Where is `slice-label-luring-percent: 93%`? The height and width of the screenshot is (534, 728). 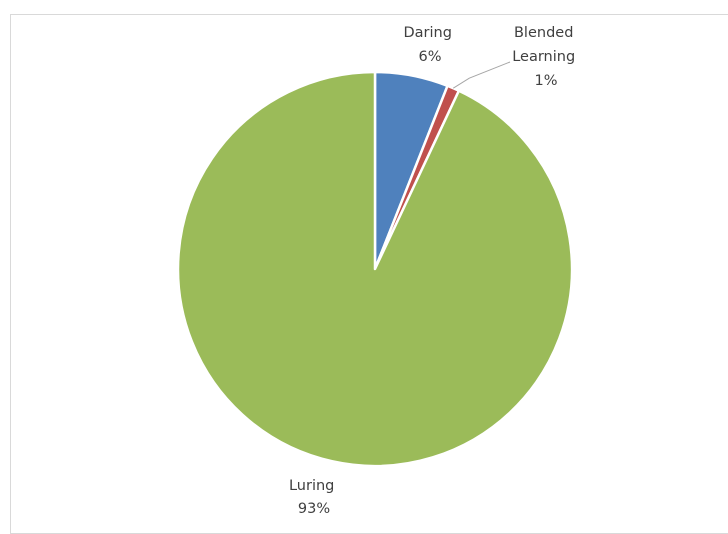 slice-label-luring-percent: 93% is located at coordinates (314, 508).